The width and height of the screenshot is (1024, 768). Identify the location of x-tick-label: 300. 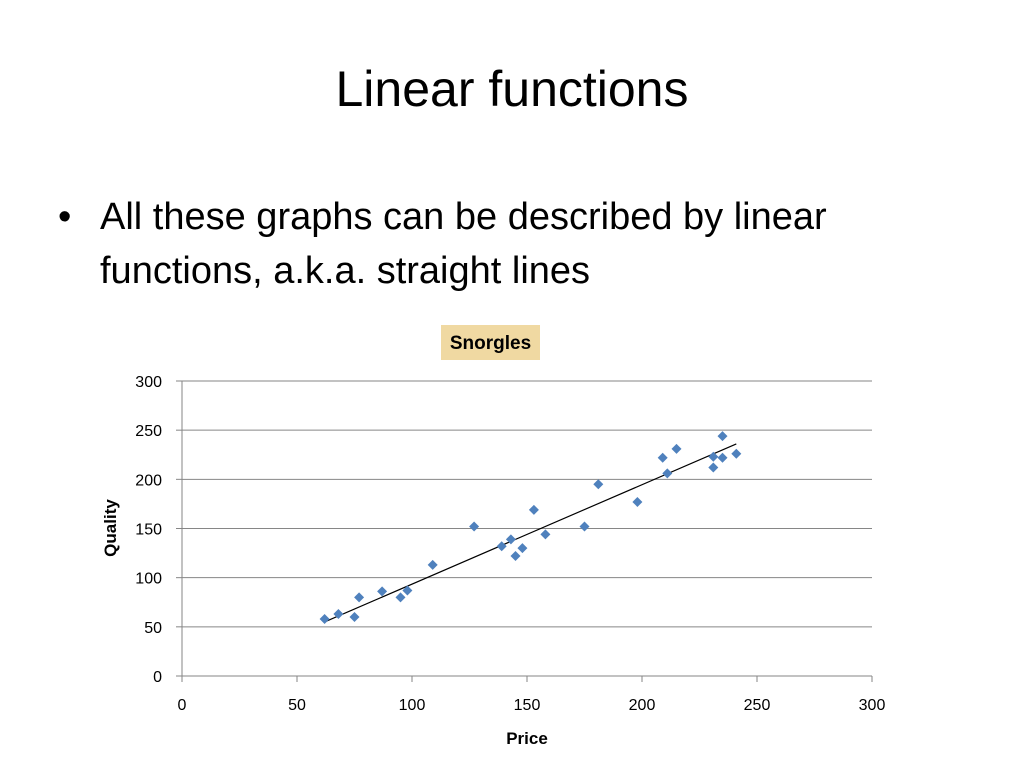
(872, 705).